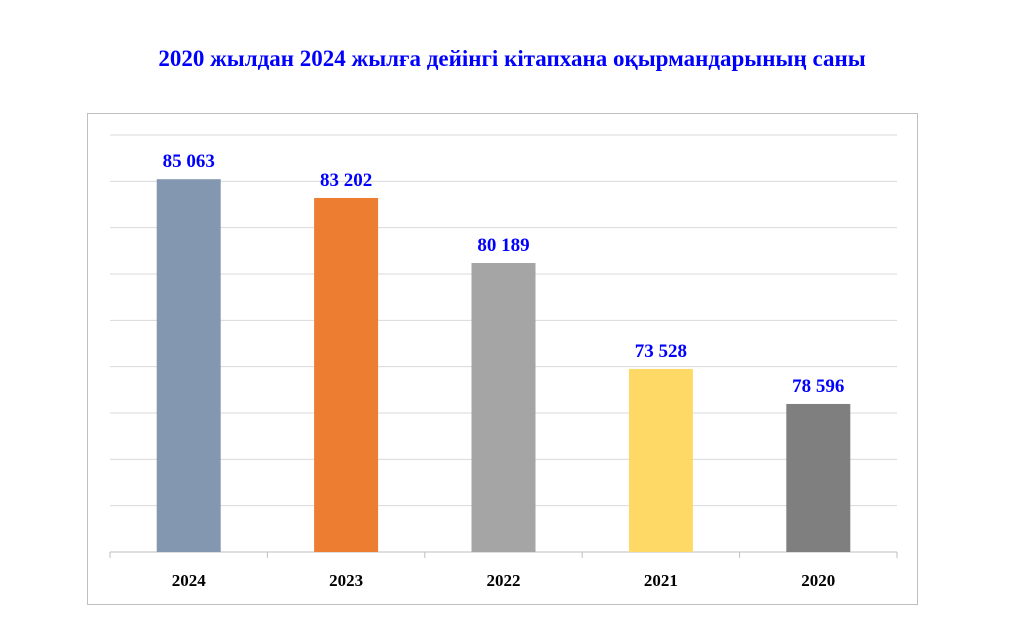  Describe the element at coordinates (818, 386) in the screenshot. I see `data-label-2020: 78 596` at that location.